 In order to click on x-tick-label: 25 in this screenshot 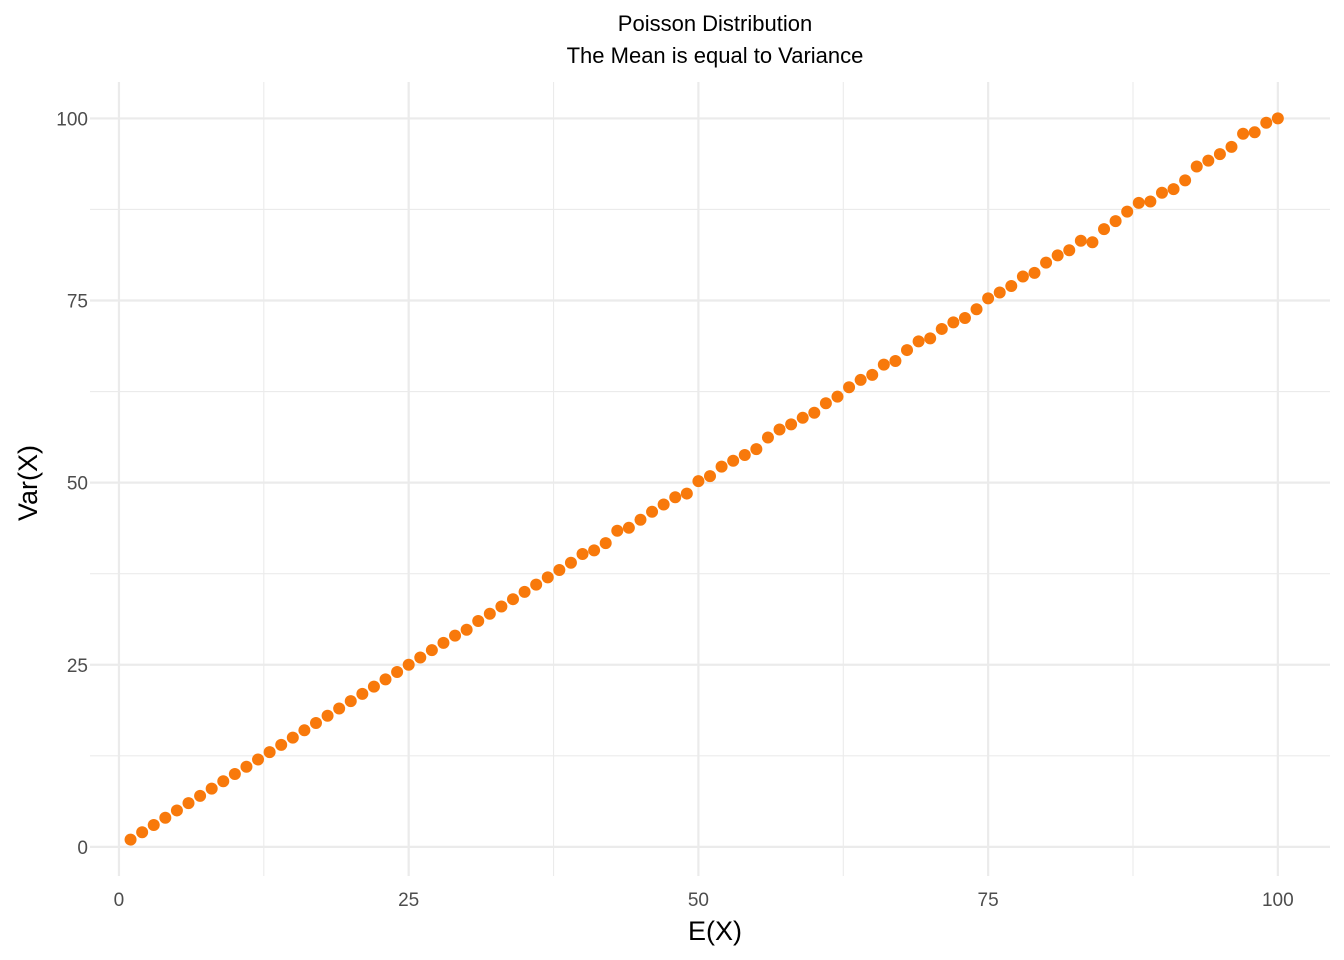, I will do `click(408, 900)`.